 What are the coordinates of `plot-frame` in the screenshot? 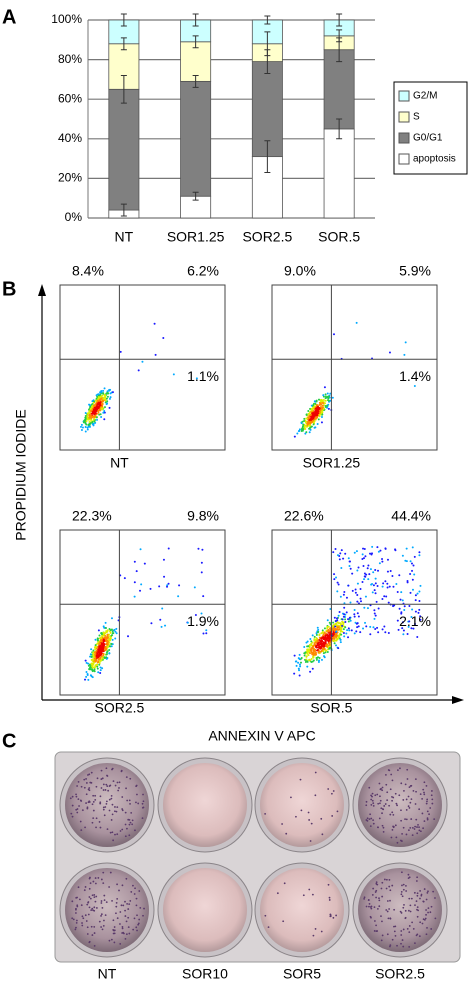 It's located at (354, 612).